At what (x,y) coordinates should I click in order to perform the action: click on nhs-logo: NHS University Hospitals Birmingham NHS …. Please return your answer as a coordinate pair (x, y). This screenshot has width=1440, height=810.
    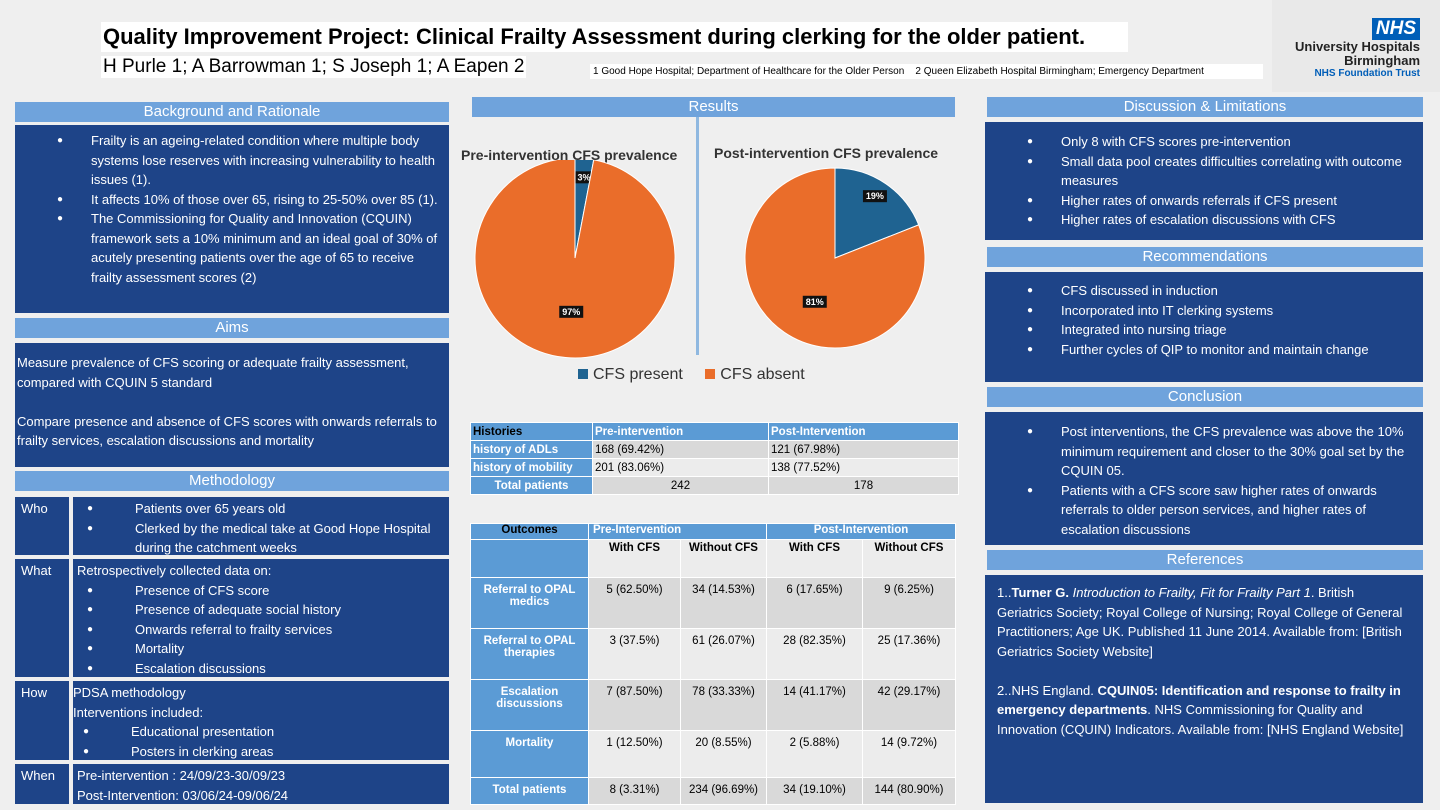
    Looking at the image, I should click on (1356, 46).